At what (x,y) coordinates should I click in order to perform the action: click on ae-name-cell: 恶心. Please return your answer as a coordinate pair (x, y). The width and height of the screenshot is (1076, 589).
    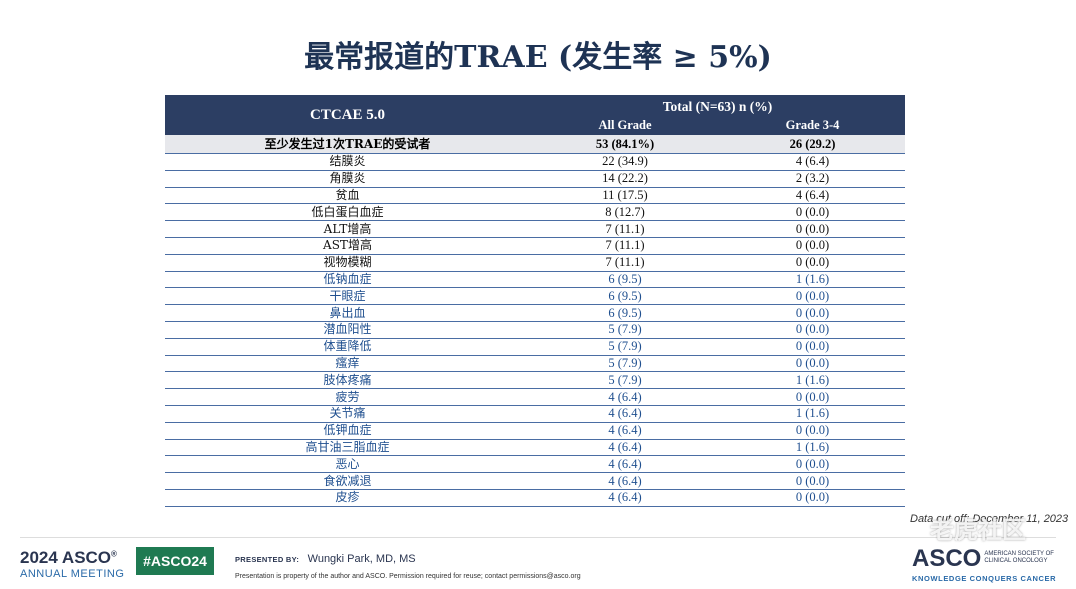
    Looking at the image, I should click on (347, 464).